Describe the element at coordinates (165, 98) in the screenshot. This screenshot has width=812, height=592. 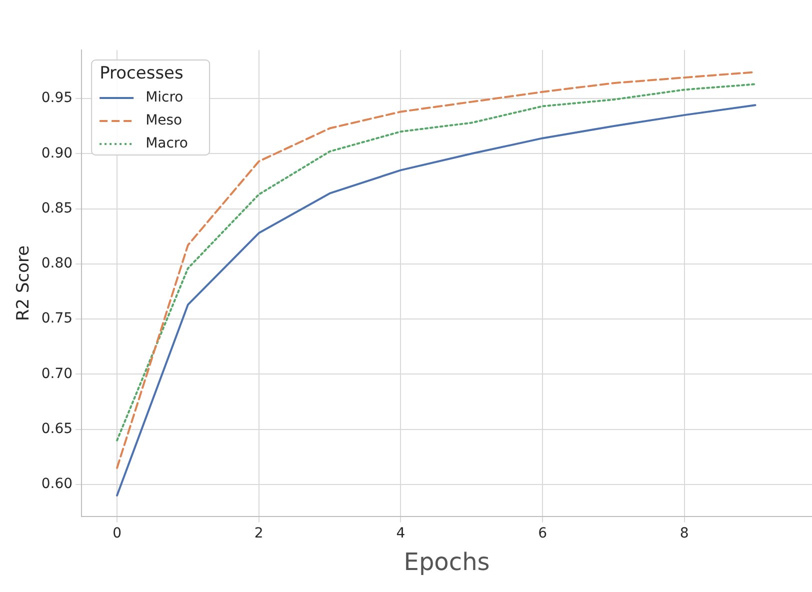
I see `legend-label: Micro` at that location.